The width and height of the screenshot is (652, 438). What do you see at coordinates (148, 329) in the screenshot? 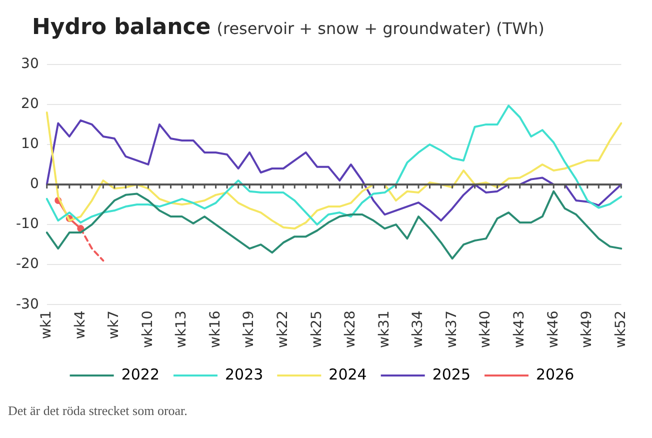
I see `x-tick-label: wk10` at bounding box center [148, 329].